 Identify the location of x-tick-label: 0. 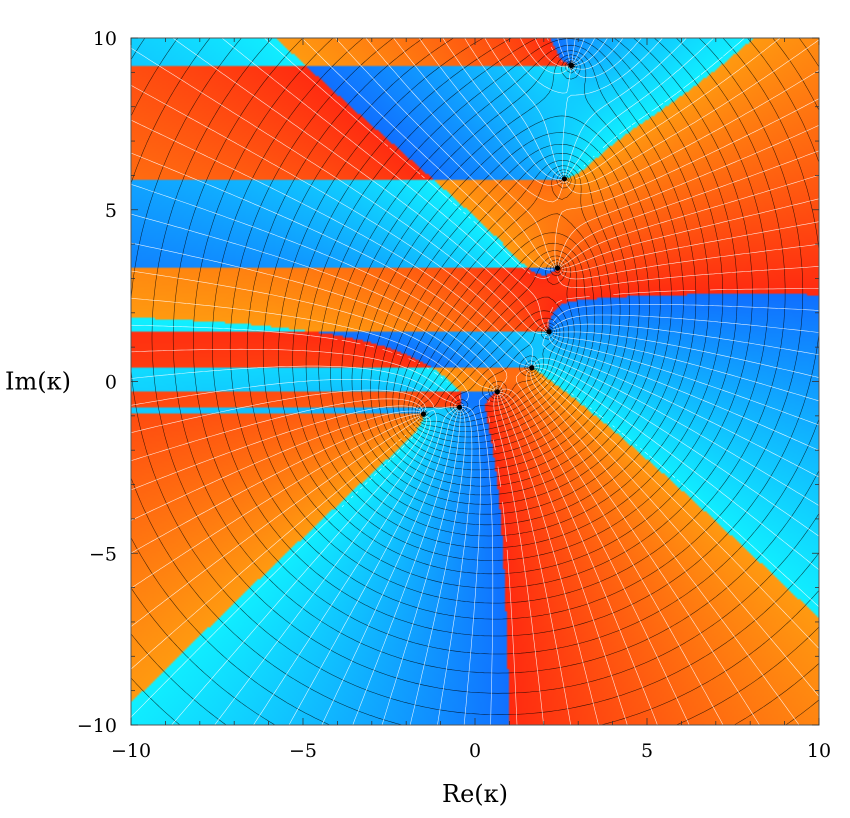
(475, 751).